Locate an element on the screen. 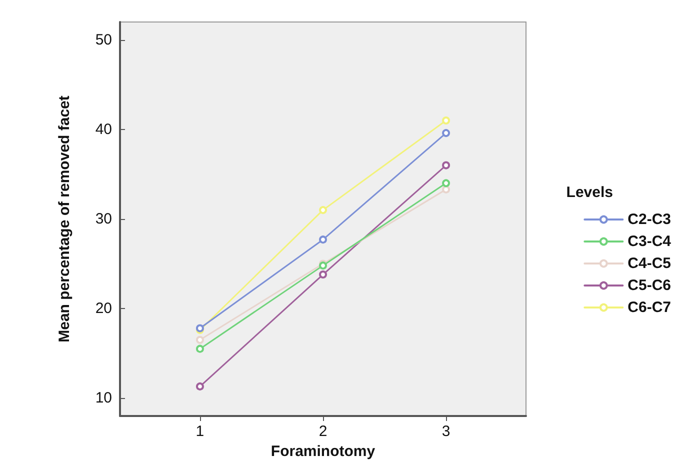  y-axis-title: Mean percentage of removed facet is located at coordinates (64, 219).